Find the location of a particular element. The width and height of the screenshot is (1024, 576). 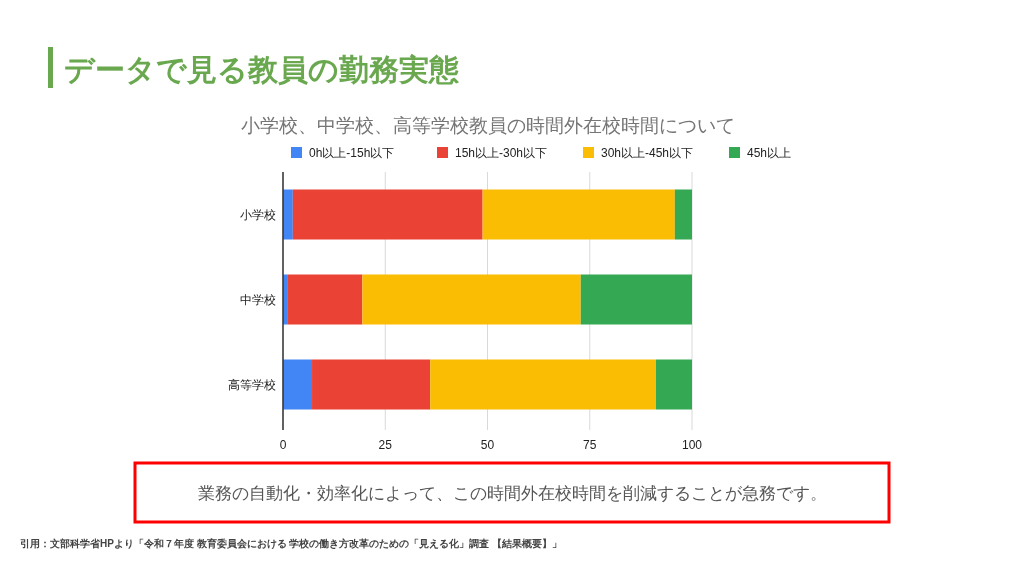

y-tick-label: 高等学校 is located at coordinates (252, 384).